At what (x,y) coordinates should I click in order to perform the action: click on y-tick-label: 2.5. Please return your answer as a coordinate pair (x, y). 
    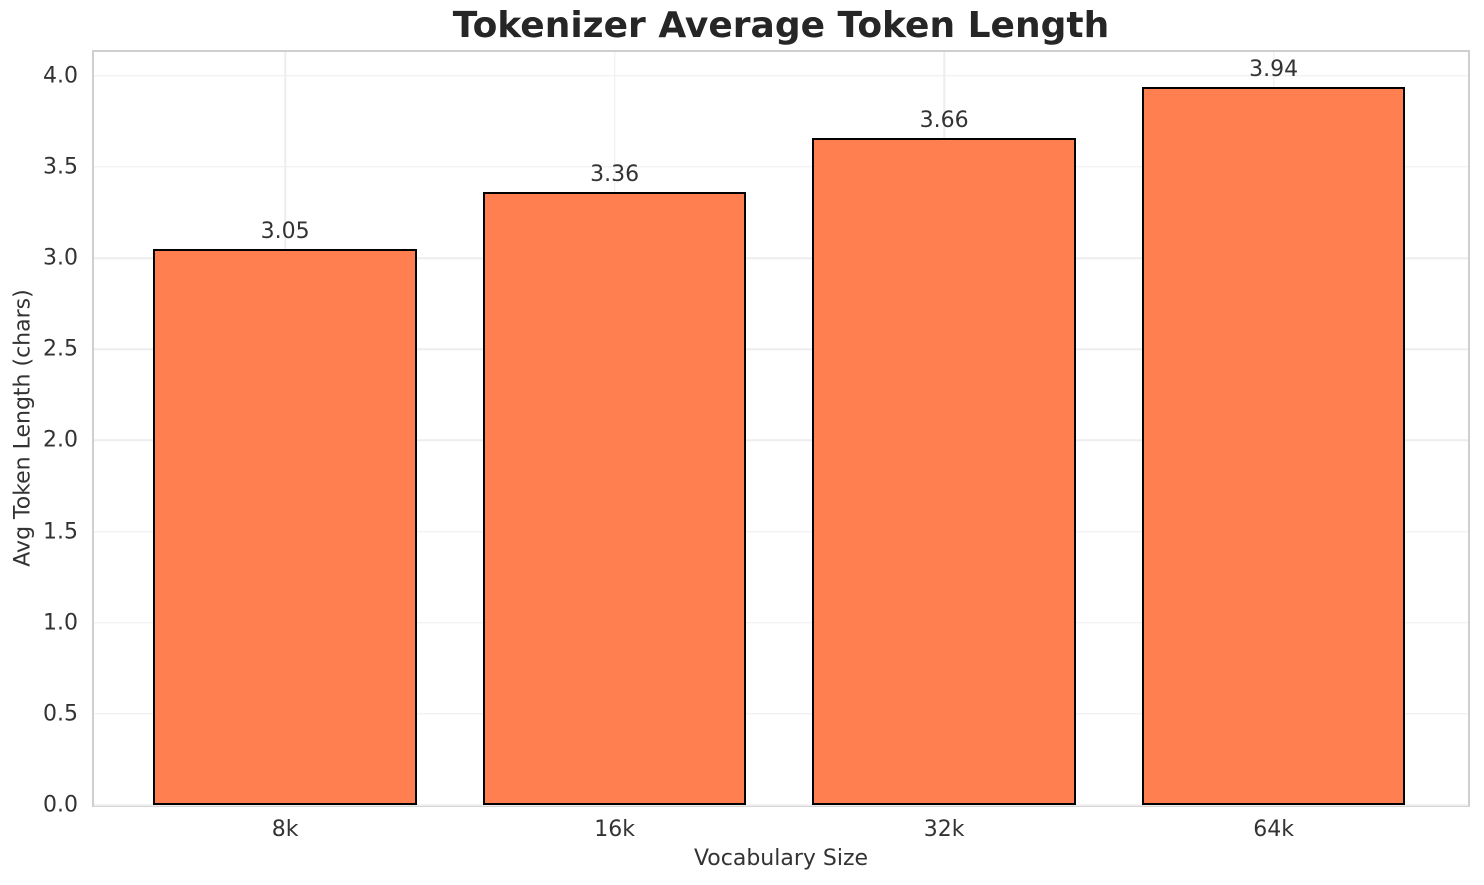
    Looking at the image, I should click on (60, 349).